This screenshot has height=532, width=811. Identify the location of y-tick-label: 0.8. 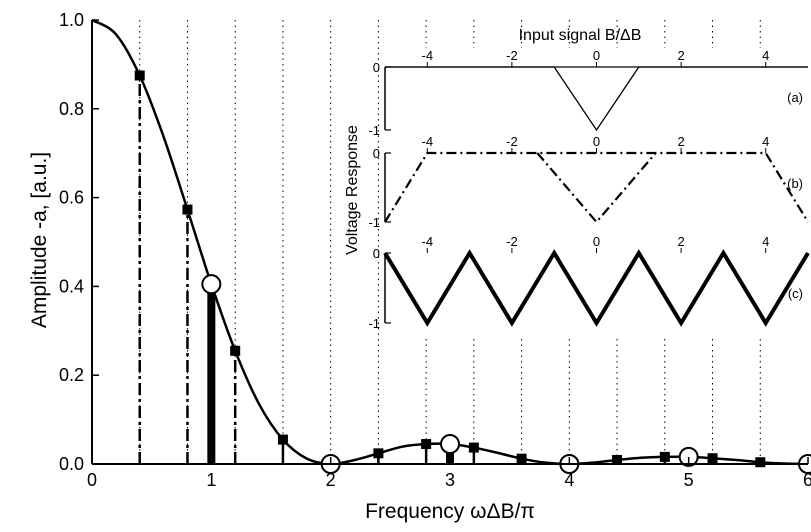
(71, 109).